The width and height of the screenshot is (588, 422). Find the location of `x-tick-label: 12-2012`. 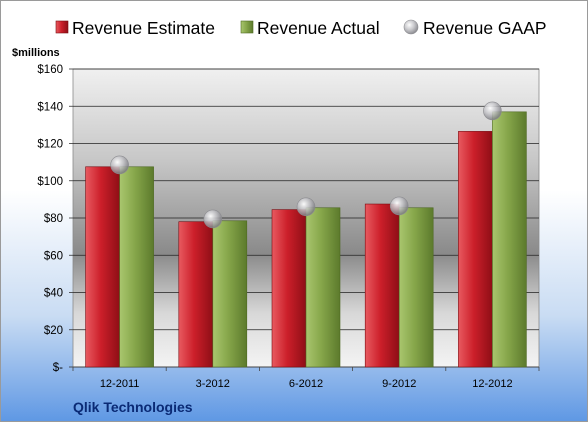

x-tick-label: 12-2012 is located at coordinates (492, 384).